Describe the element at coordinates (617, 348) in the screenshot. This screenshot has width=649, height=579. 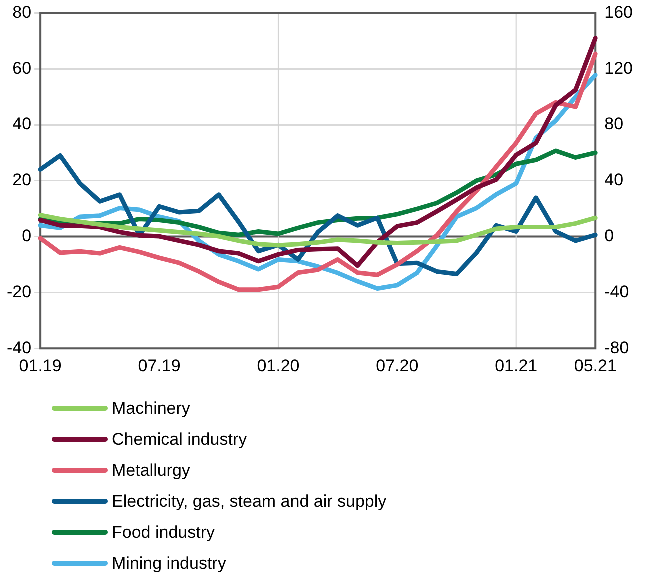
I see `y2-tick-label: -80` at that location.